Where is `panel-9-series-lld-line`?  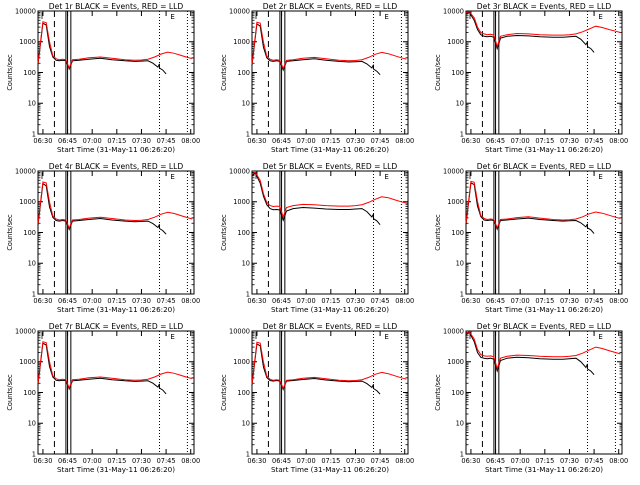 panel-9-series-lld-line is located at coordinates (543, 351).